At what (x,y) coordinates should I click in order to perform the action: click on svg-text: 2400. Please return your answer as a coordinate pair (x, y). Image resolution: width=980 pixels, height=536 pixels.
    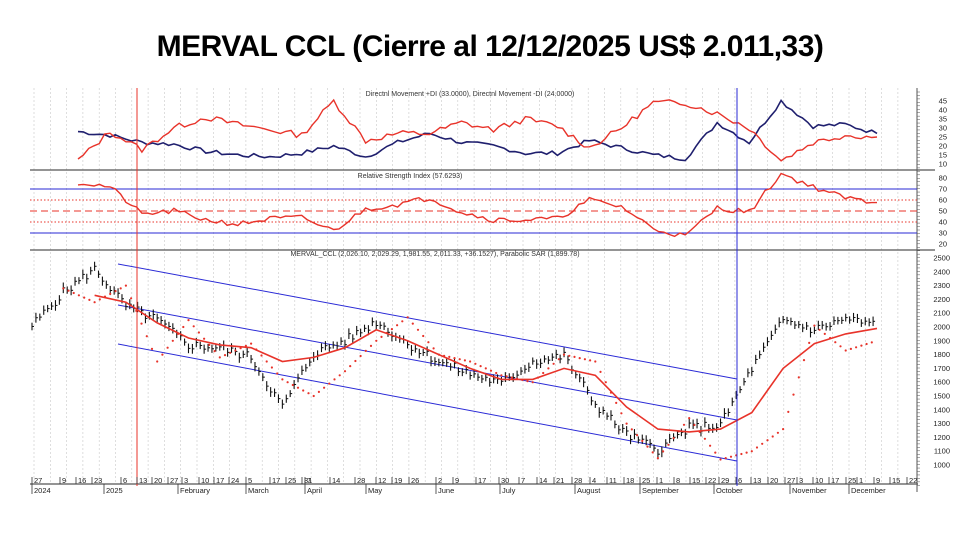
    Looking at the image, I should click on (941, 271).